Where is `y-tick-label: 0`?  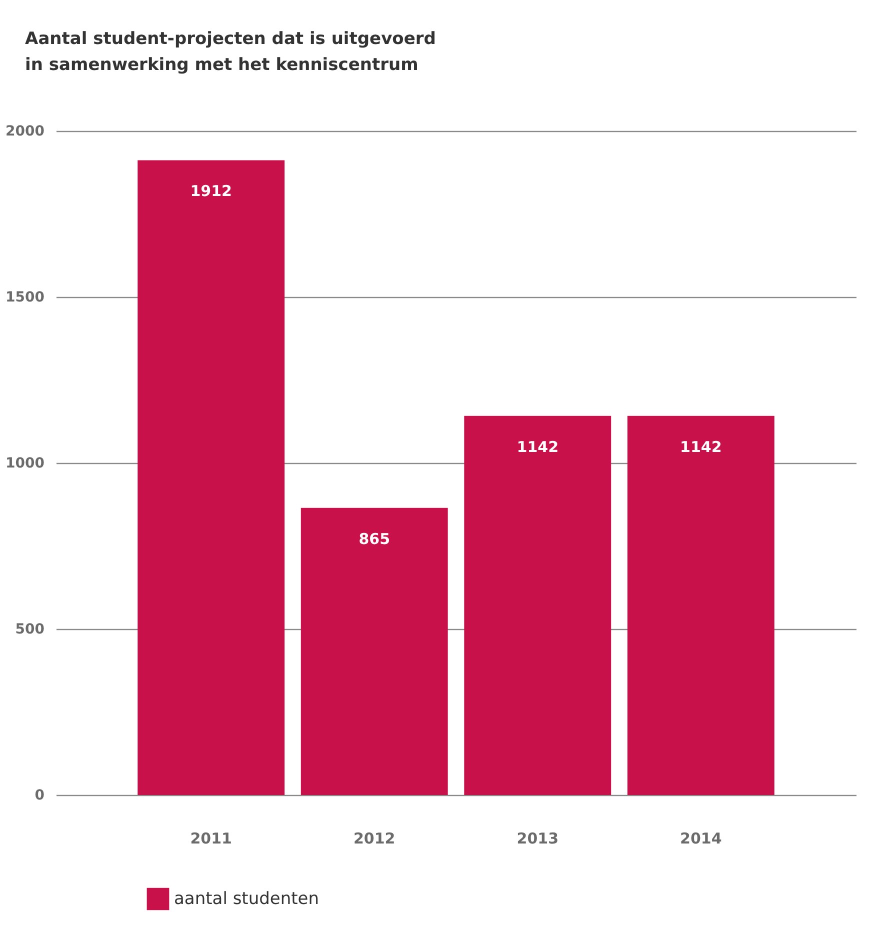 y-tick-label: 0 is located at coordinates (39, 796).